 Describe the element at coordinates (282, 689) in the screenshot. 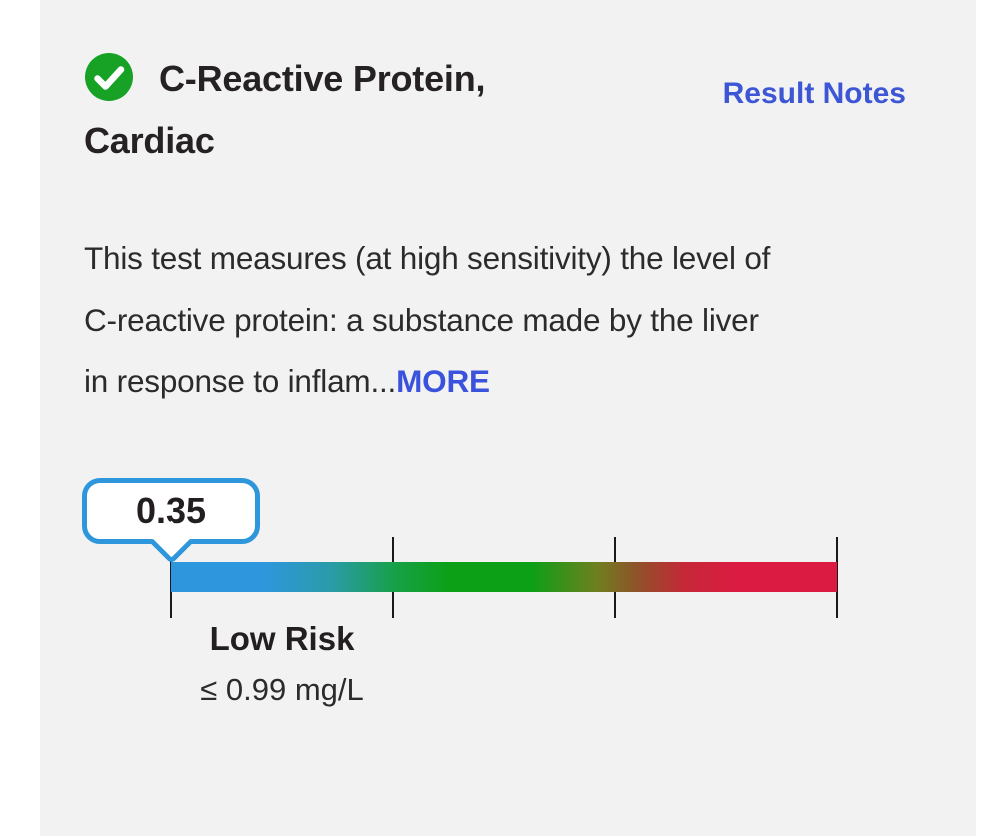

I see `risk-zone-range: ≤ 0.99 mg/L` at that location.